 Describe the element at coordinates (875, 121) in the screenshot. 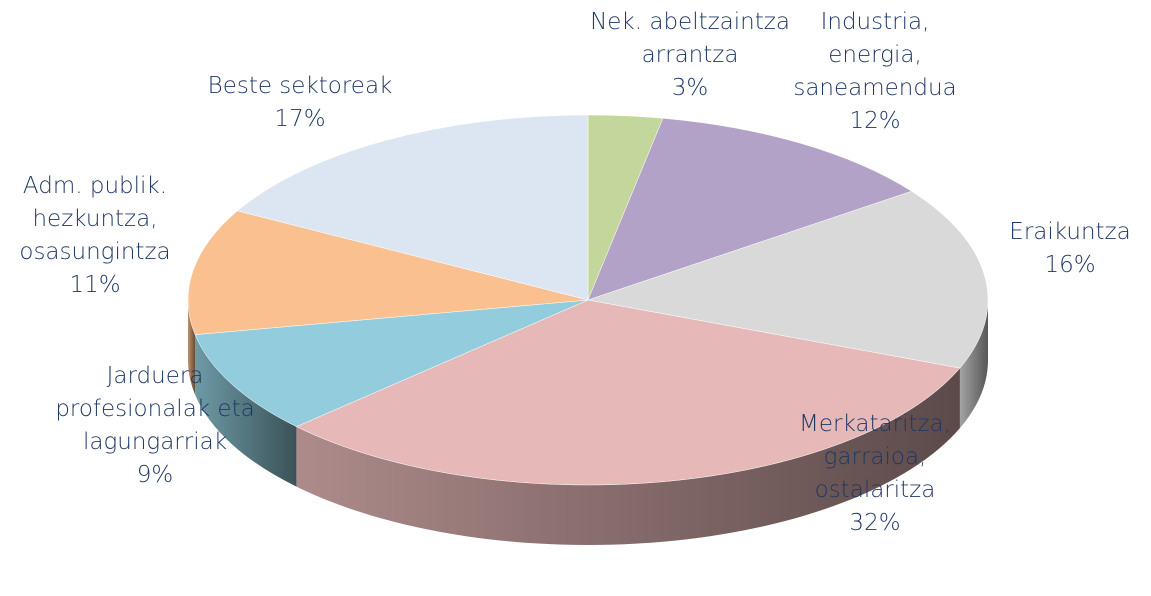

I see `value-label: 12%` at that location.